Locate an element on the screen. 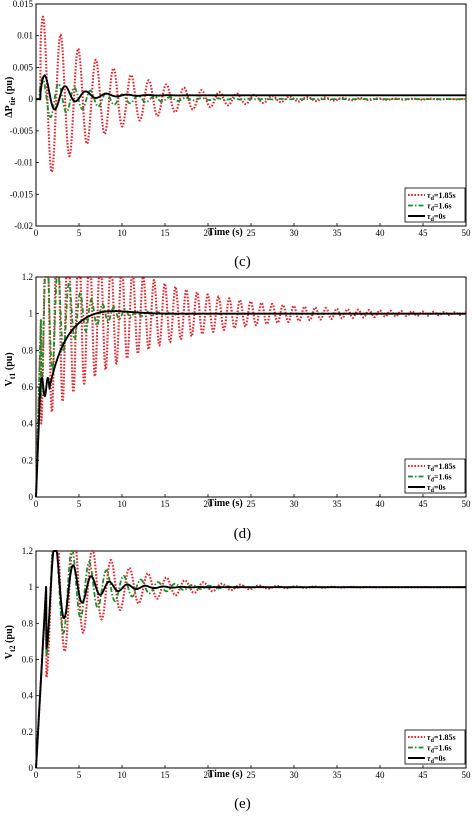 The height and width of the screenshot is (817, 474). y-tick-label: 0.005 is located at coordinates (23, 67).